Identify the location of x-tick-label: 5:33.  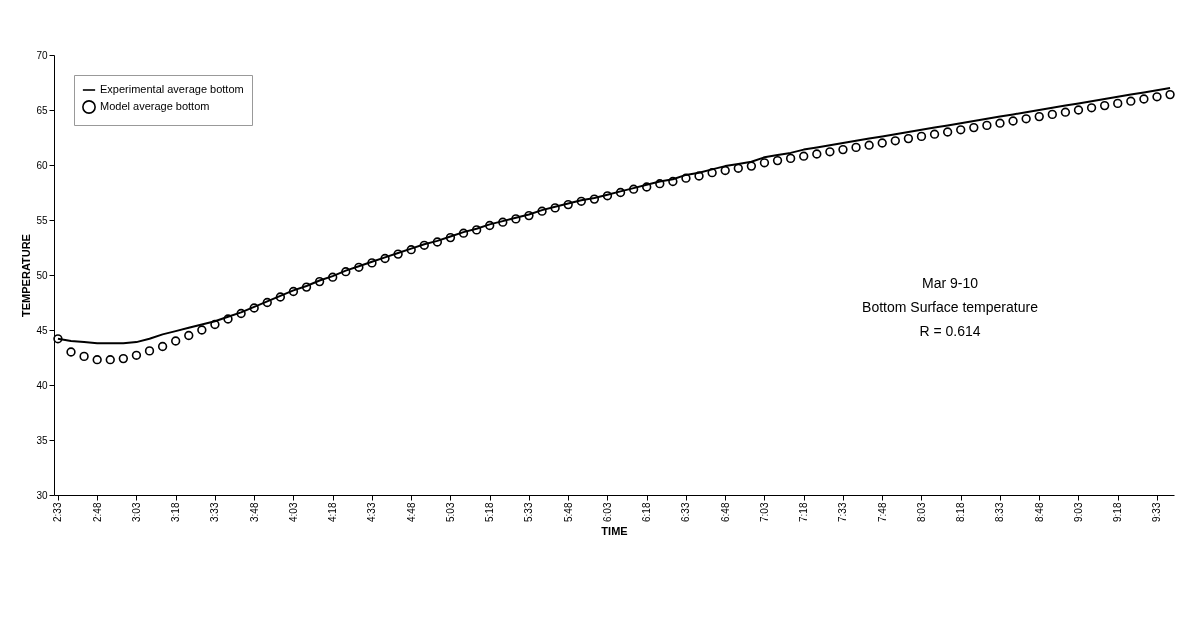
(529, 512).